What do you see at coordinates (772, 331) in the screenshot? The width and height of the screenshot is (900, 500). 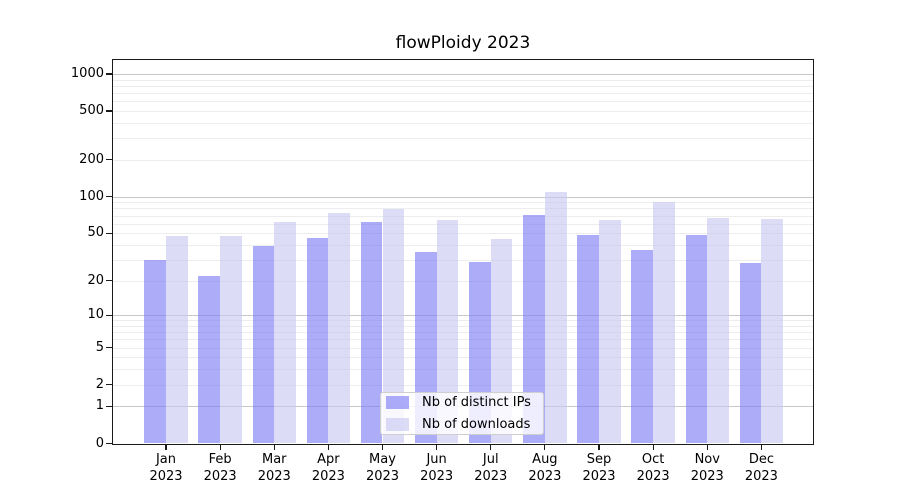 I see `bar-downloads-dec` at bounding box center [772, 331].